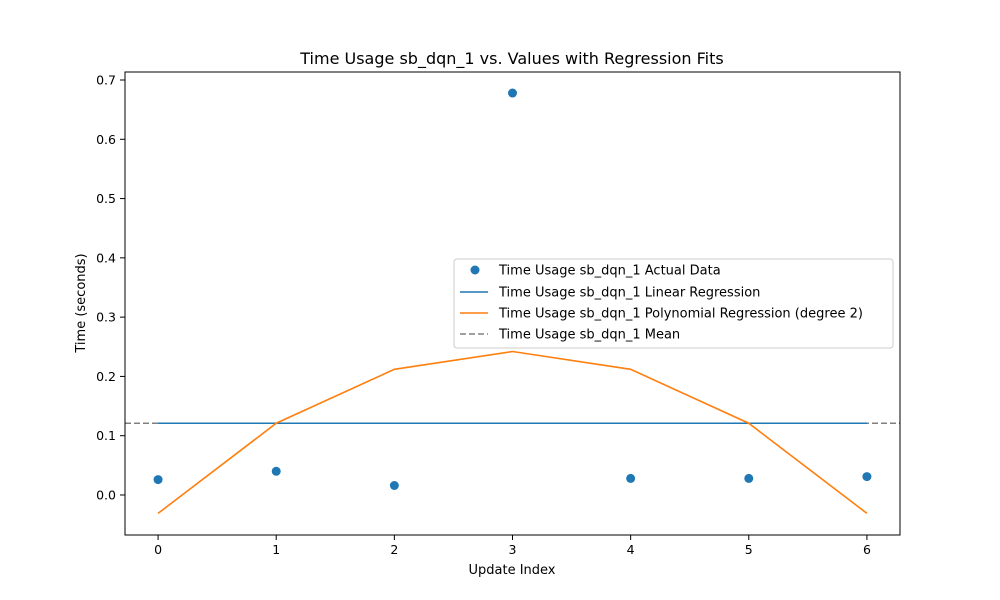 The height and width of the screenshot is (600, 1000). What do you see at coordinates (609, 271) in the screenshot?
I see `legend-label: Time Usage sb_dqn_1 Actual Data` at bounding box center [609, 271].